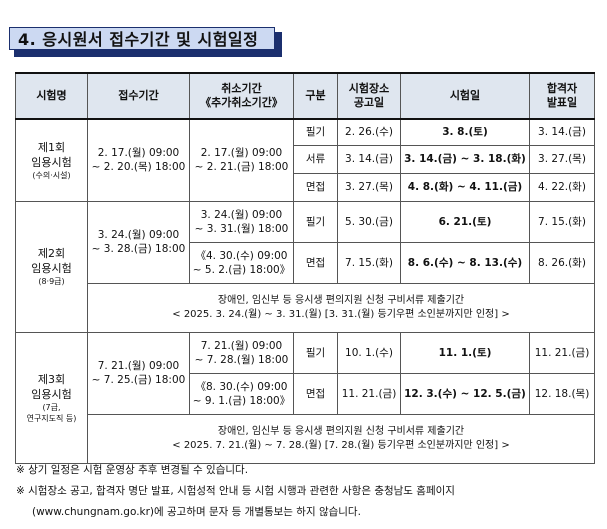 This screenshot has width=607, height=529. I want to click on exam3-result: 12. 18.(목), so click(562, 393).